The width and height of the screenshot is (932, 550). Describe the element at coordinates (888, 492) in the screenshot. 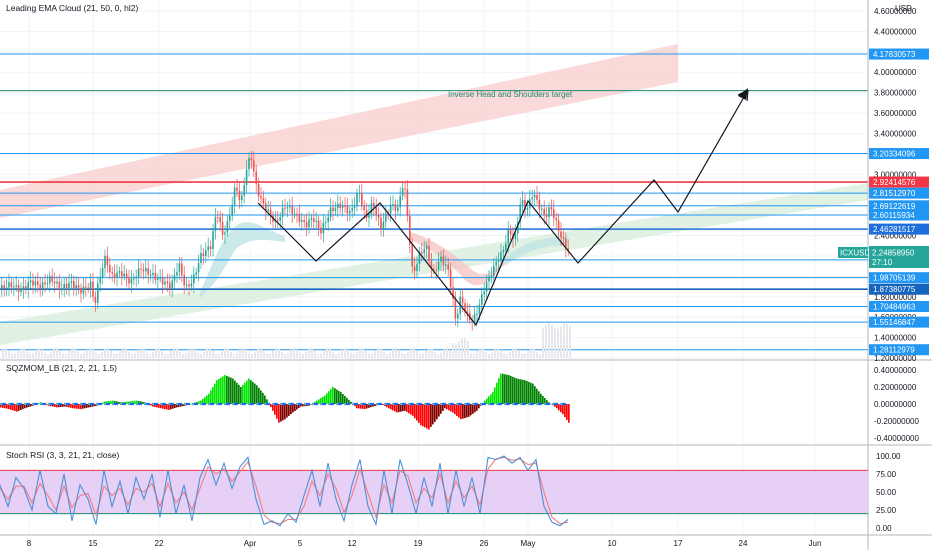

I see `stoch-axis: 100.00 75.00 50.00 25.00 0.00` at that location.